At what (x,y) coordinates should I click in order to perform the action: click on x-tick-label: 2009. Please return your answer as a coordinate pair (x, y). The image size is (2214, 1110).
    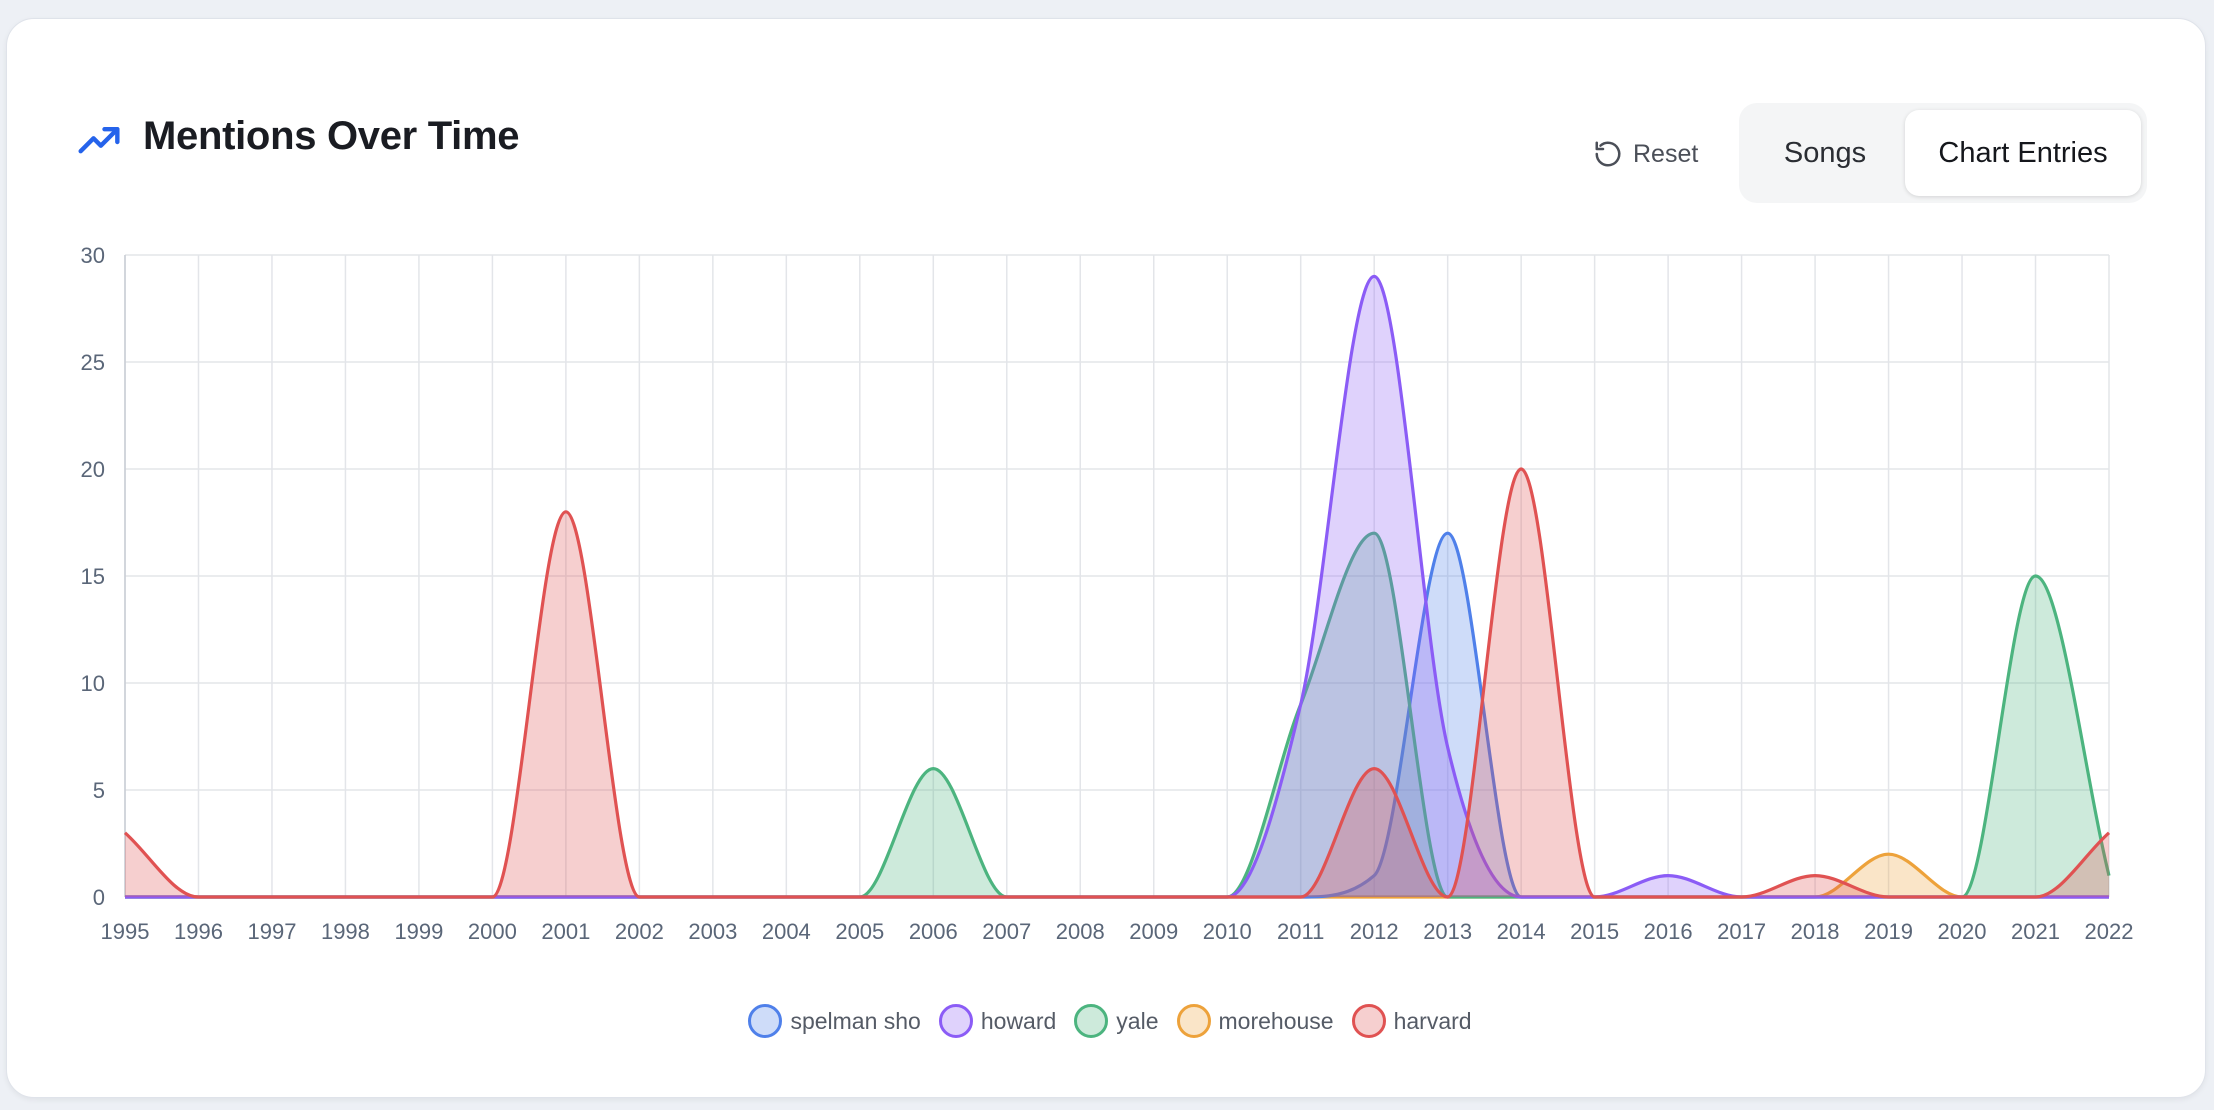
    Looking at the image, I should click on (1153, 931).